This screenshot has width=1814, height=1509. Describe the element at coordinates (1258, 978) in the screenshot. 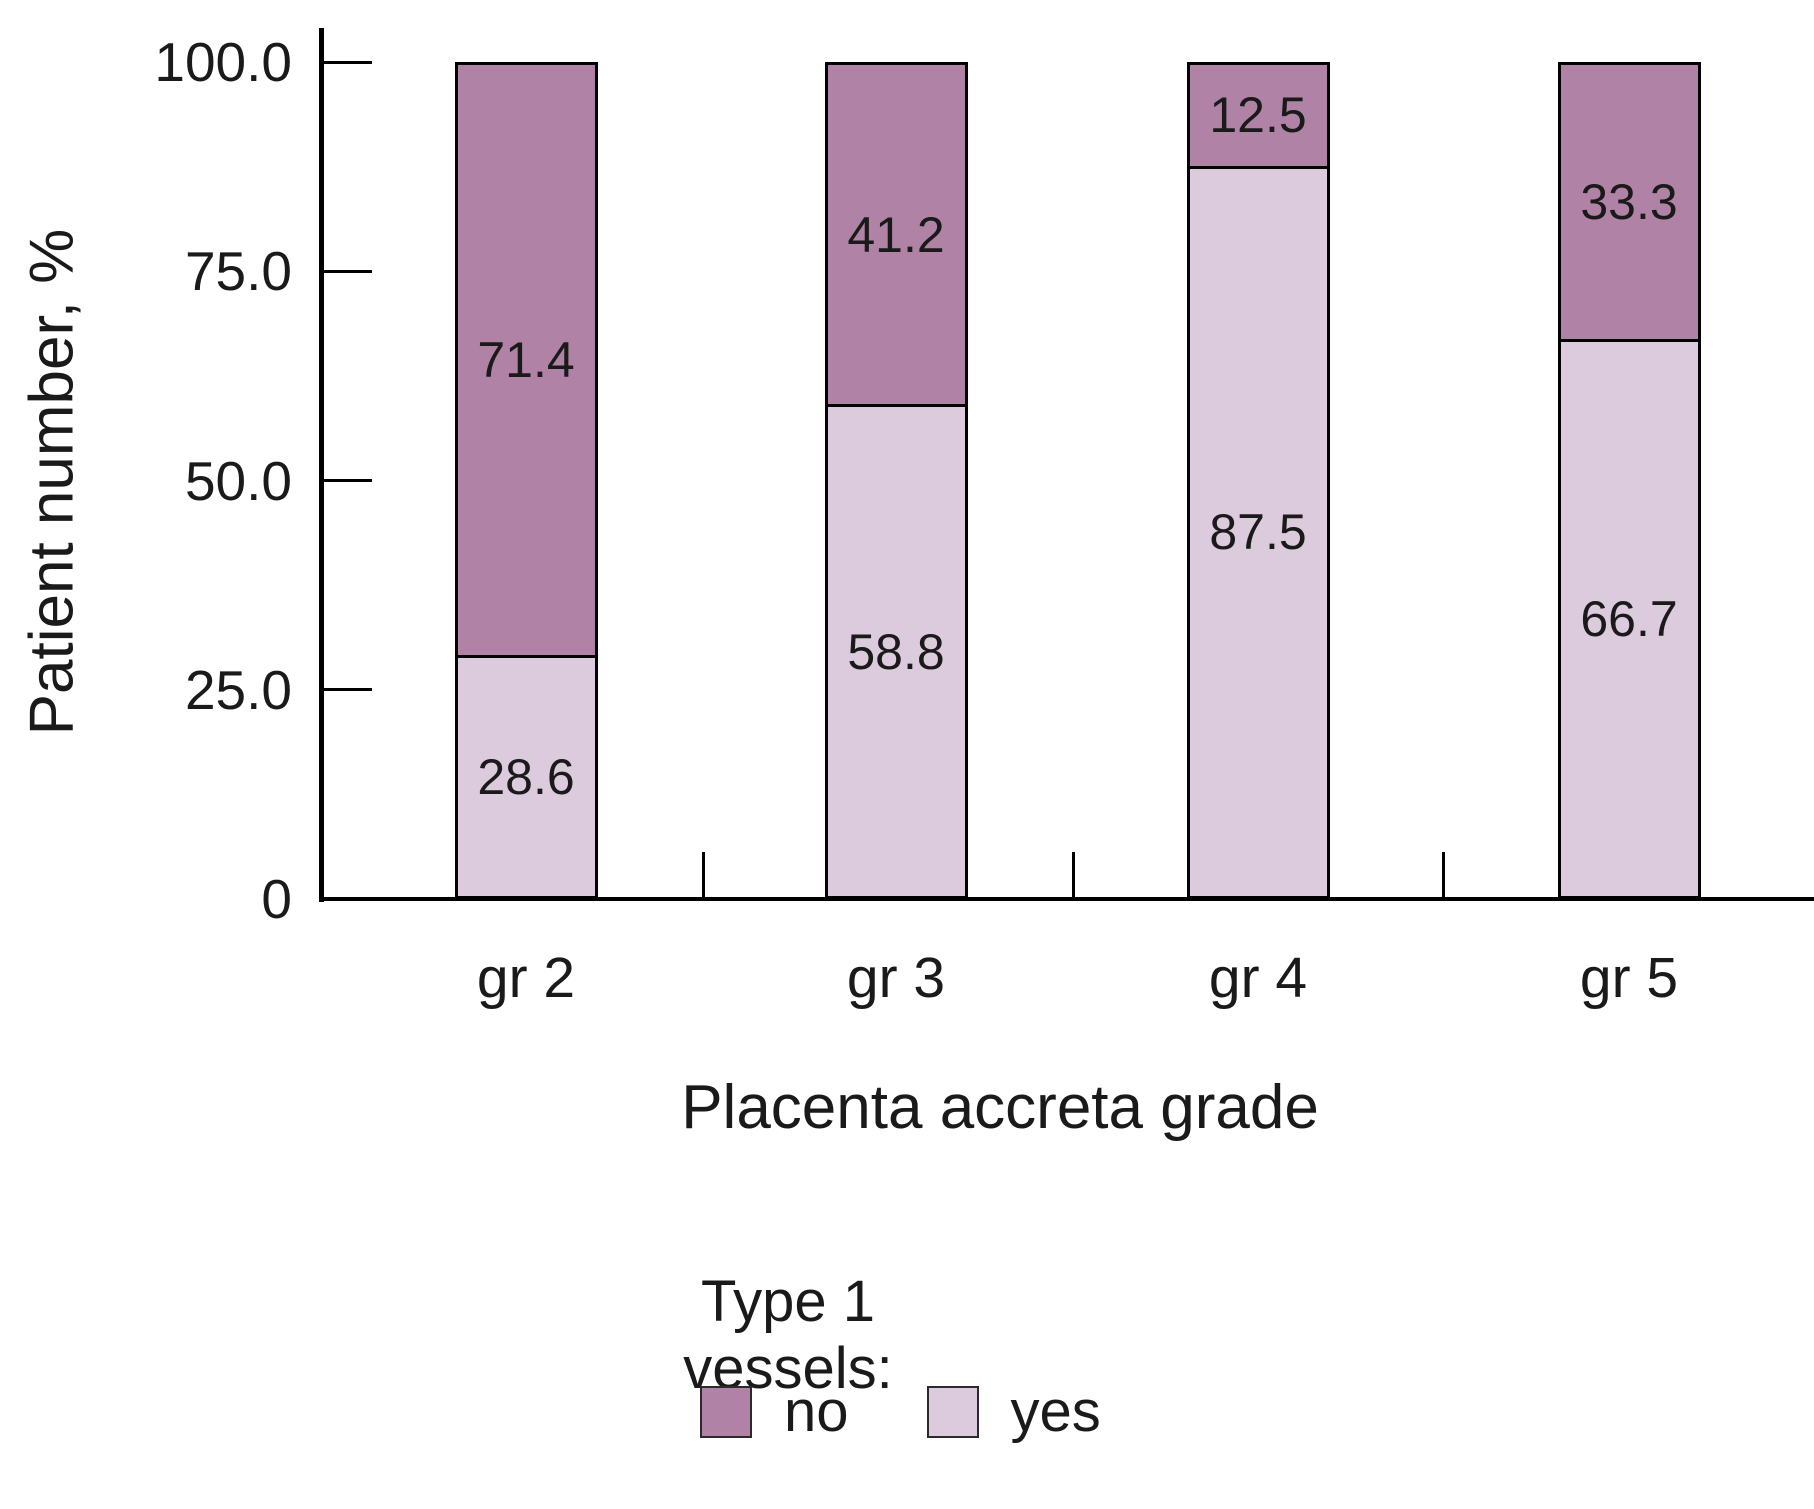

I see `x-category-label-gr-4: gr 4` at that location.